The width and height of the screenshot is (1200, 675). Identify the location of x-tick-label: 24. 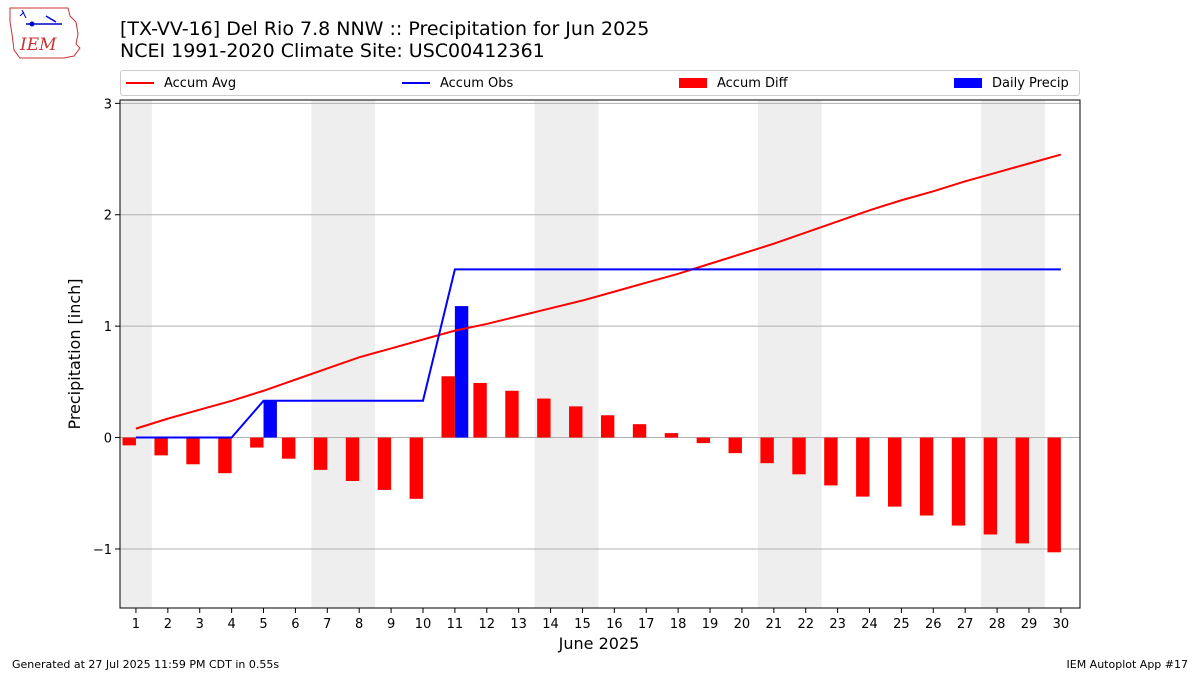
(869, 624).